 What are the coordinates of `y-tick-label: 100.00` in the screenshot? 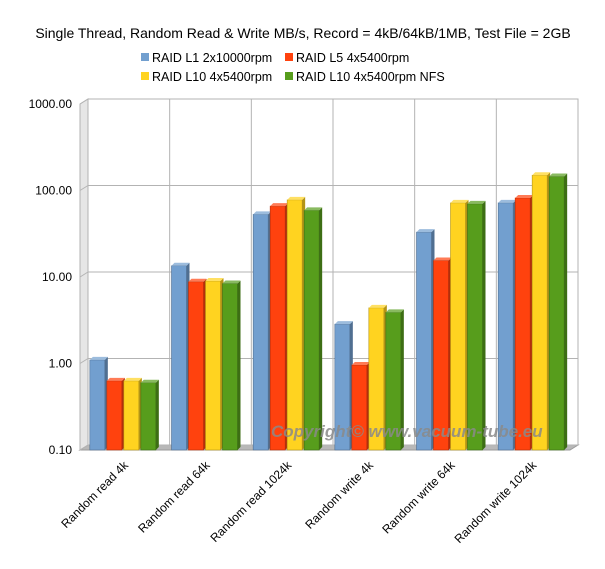 It's located at (53, 191).